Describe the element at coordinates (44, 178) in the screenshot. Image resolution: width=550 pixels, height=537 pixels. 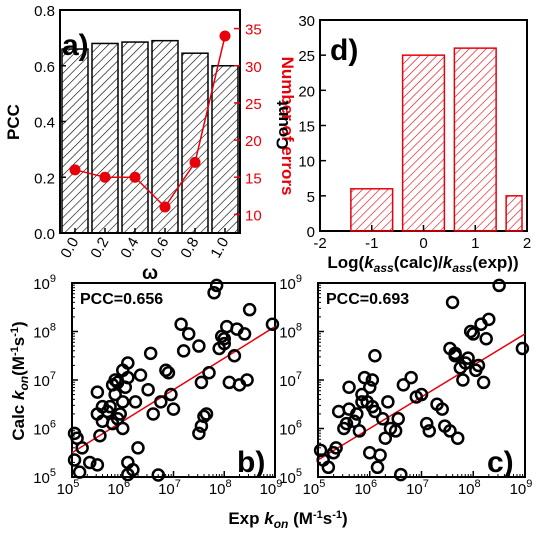
I see `panel-a-ytick-label: 0.2` at that location.